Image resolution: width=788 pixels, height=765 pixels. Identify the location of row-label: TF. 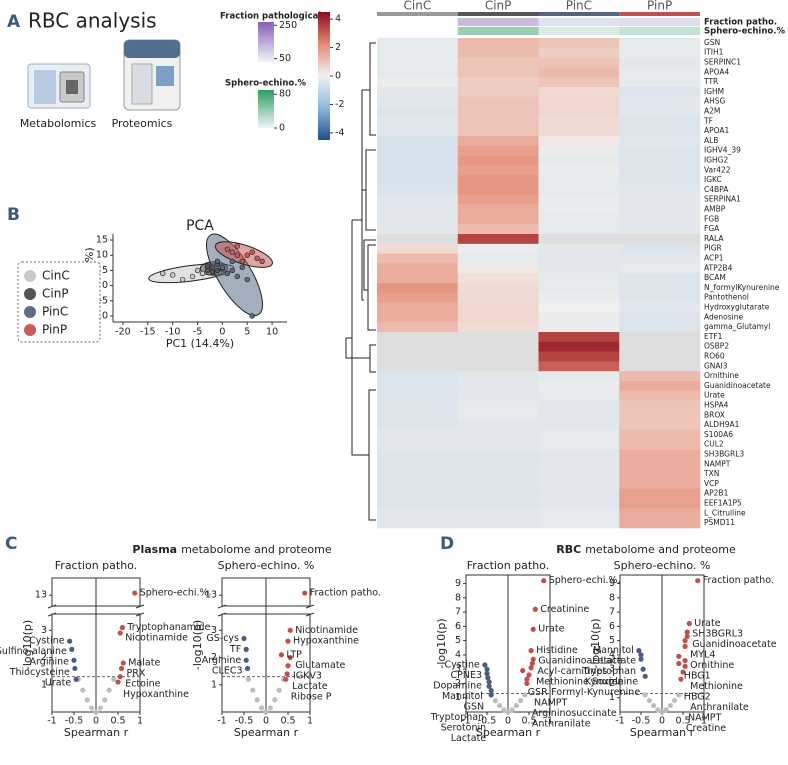
(708, 120).